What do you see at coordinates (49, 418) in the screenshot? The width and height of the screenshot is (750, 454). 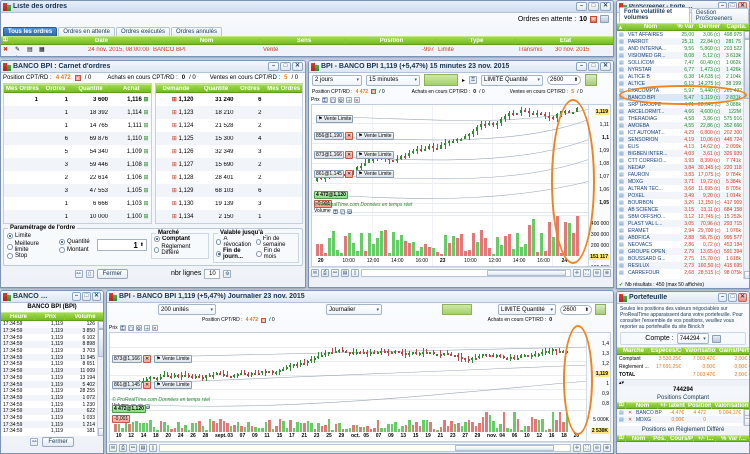 I see `list-item: 17:34:59 1,119 1 033` at bounding box center [49, 418].